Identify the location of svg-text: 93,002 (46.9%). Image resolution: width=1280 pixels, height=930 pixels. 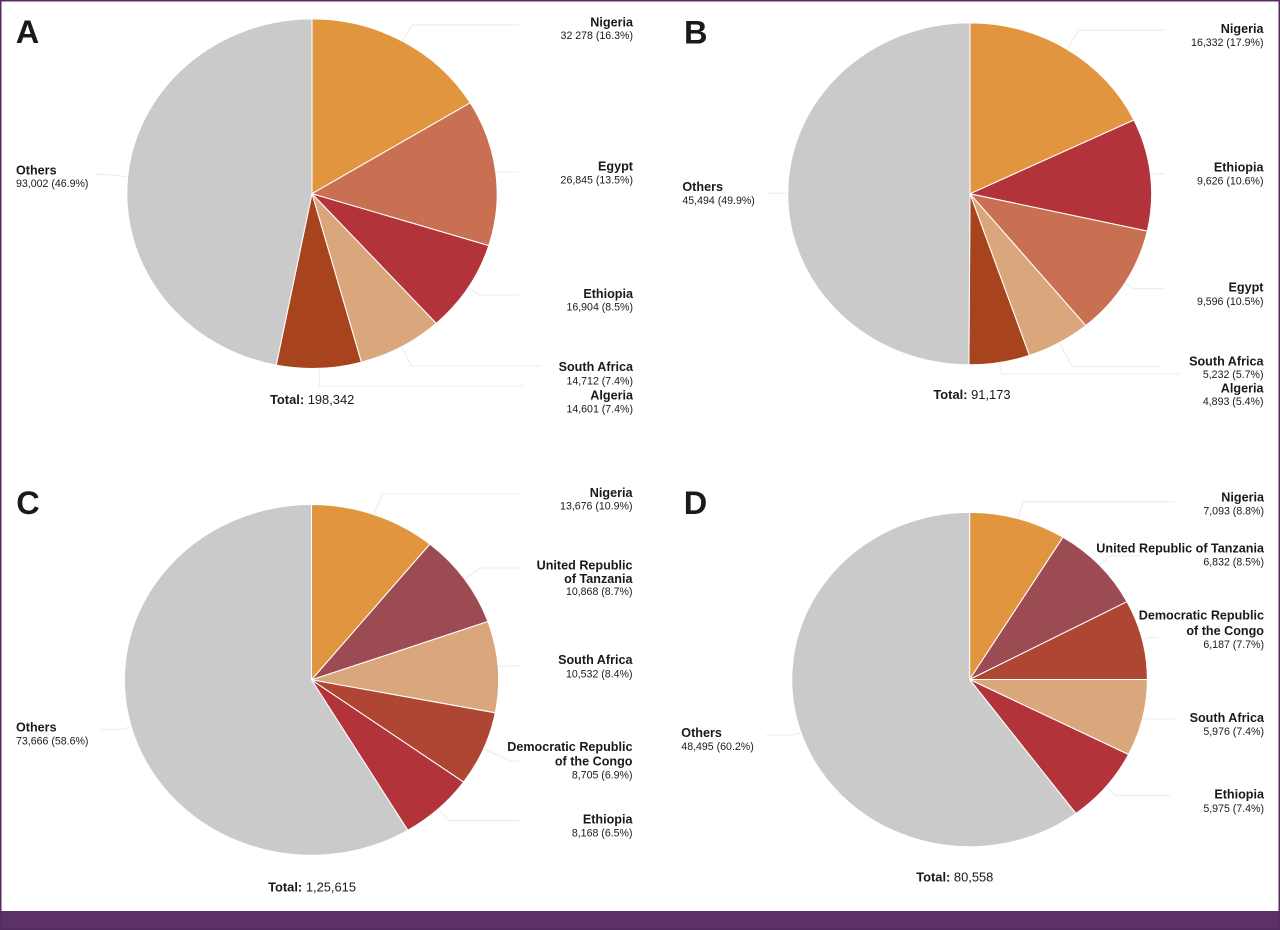
(52, 184).